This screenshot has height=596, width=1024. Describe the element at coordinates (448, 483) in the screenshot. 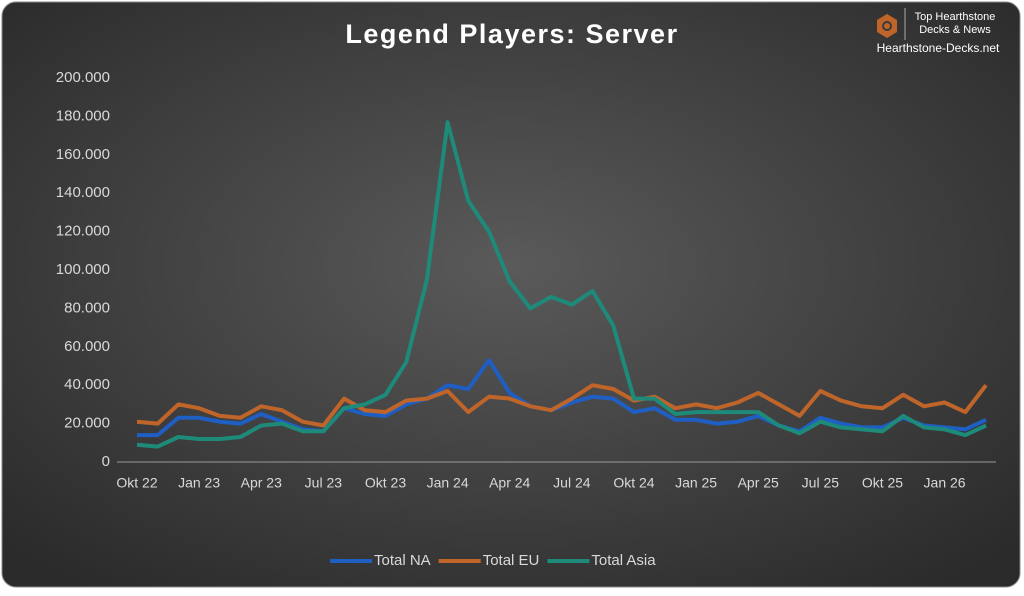

I see `x-tick-label: Jan 24` at that location.